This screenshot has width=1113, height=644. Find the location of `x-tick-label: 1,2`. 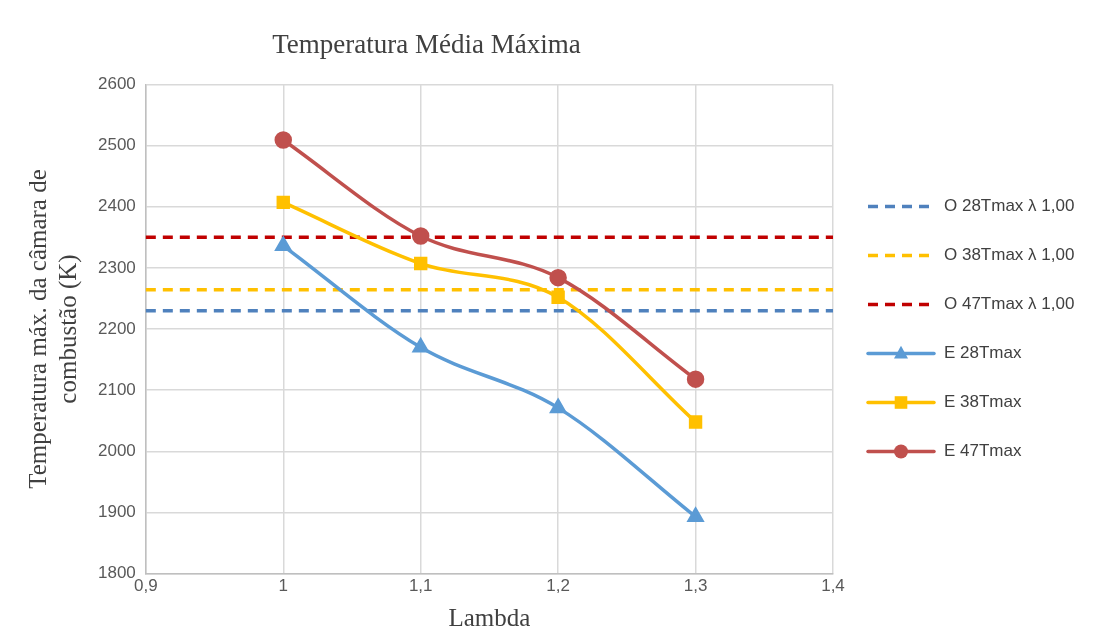

x-tick-label: 1,2 is located at coordinates (558, 586).